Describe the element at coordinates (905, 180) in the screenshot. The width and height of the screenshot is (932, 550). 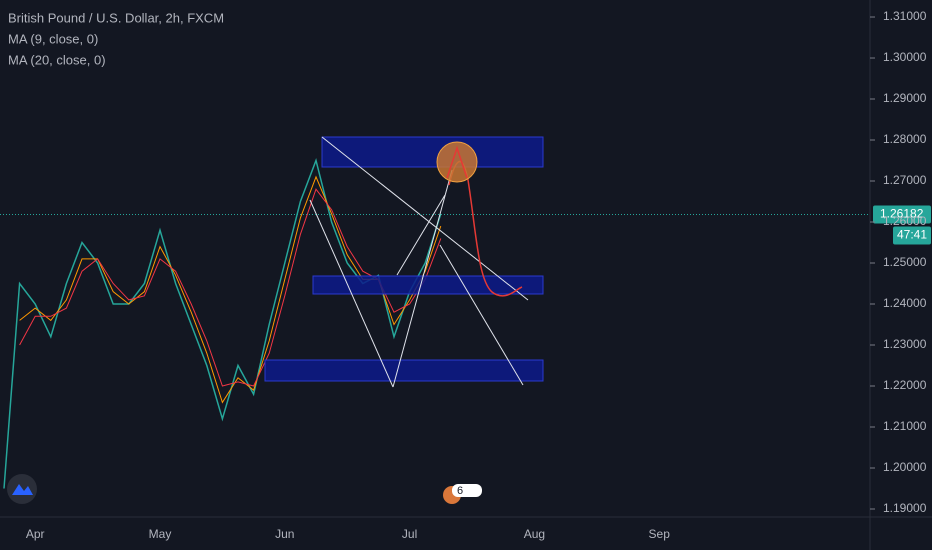
I see `y-tick-label: 1.27000` at that location.